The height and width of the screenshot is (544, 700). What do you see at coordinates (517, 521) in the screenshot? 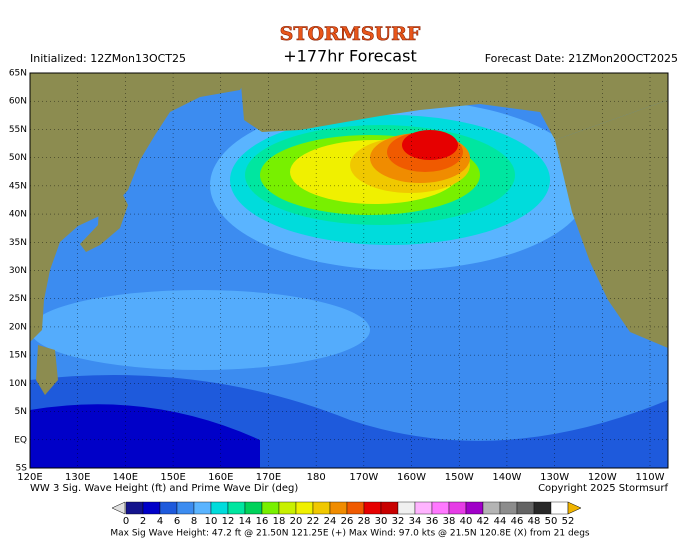
I see `colorbar-label: 46` at bounding box center [517, 521].